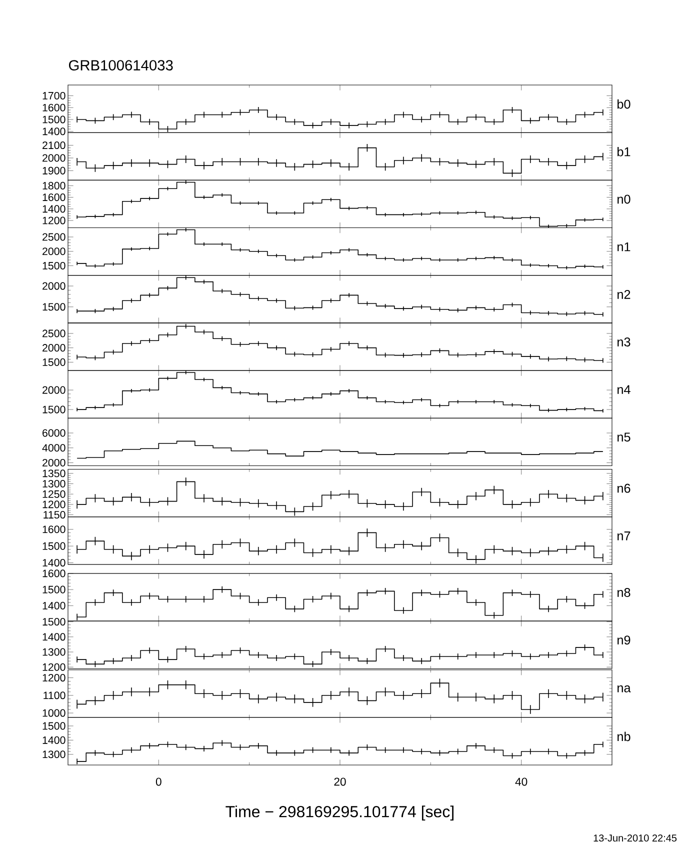  What do you see at coordinates (340, 782) in the screenshot?
I see `x-tick-label: 20` at bounding box center [340, 782].